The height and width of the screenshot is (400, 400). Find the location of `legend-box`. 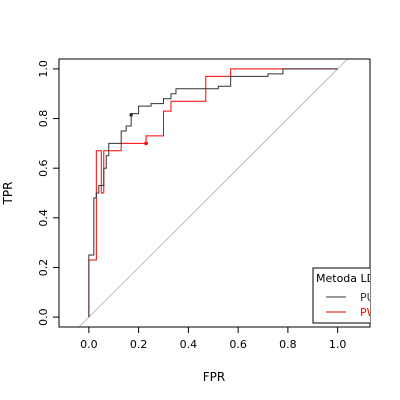

legend-box is located at coordinates (341, 295).